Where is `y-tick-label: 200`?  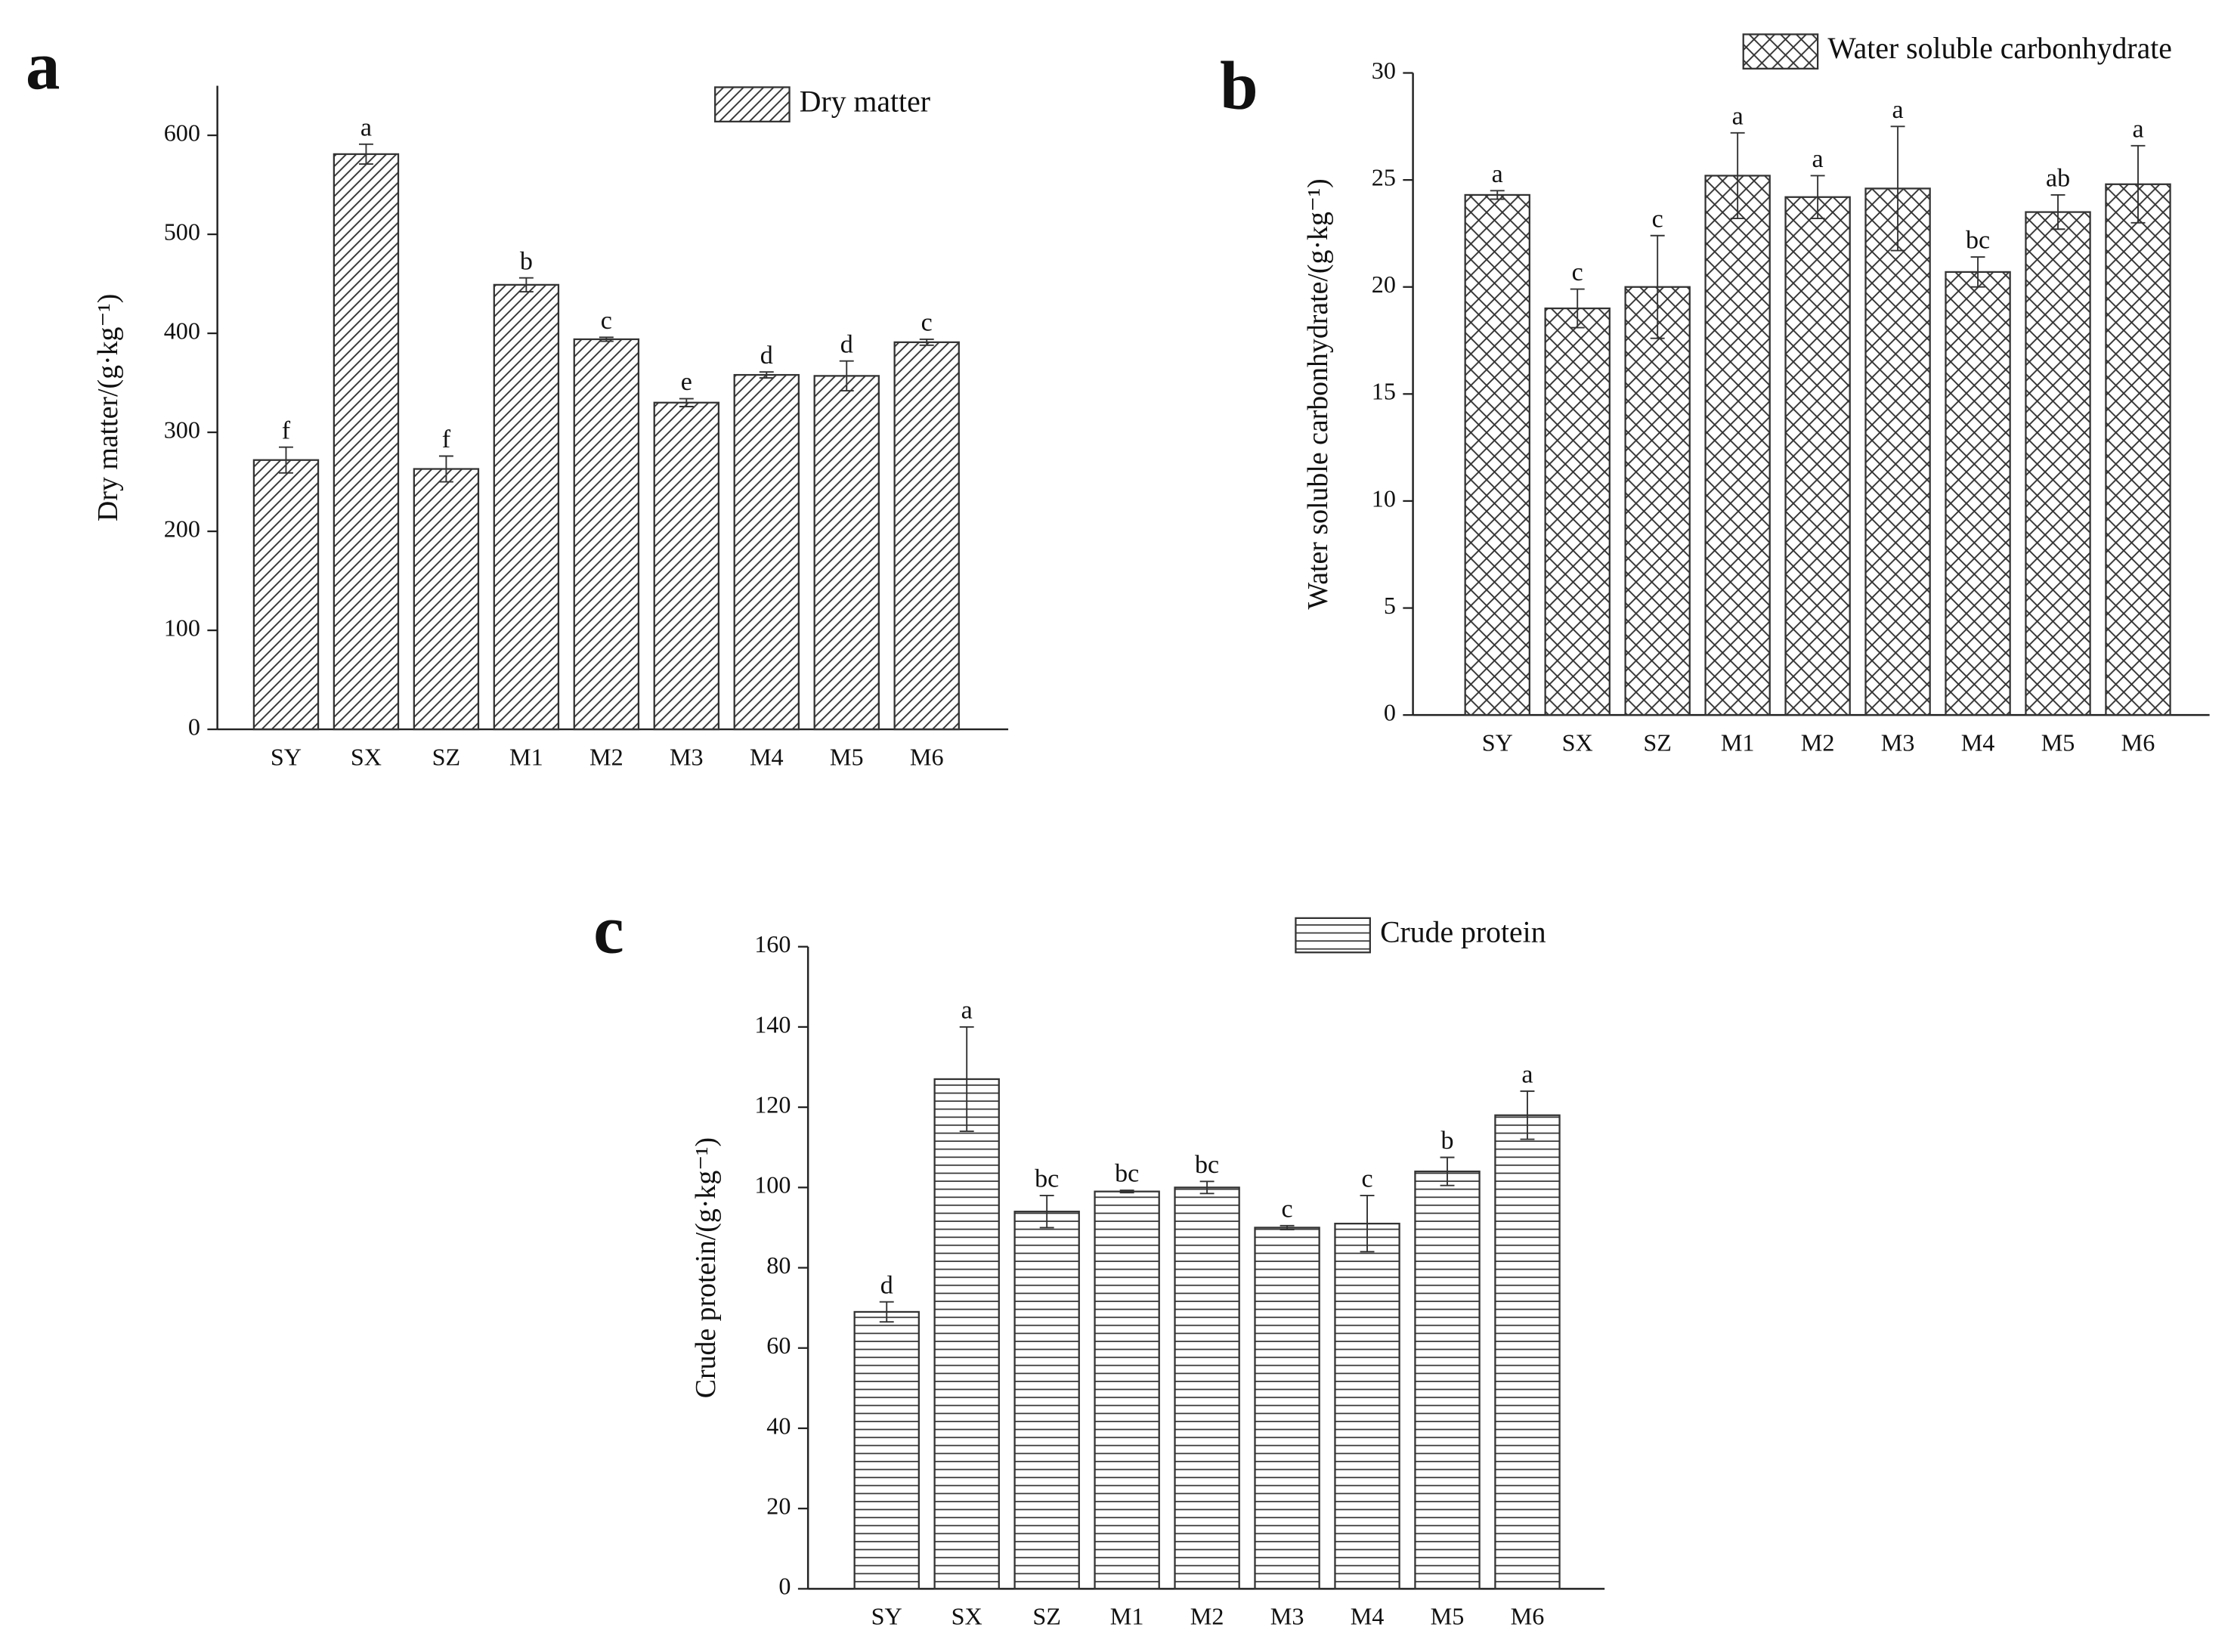
y-tick-label: 200 is located at coordinates (182, 528).